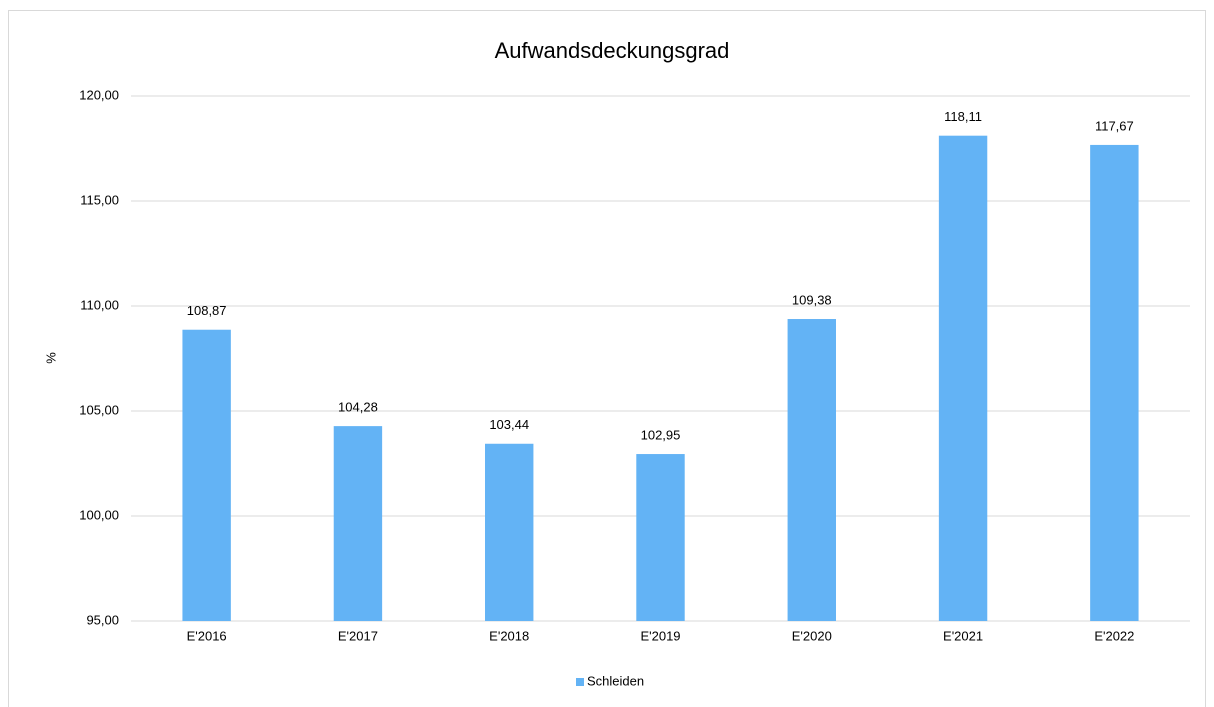 The width and height of the screenshot is (1214, 707). I want to click on x-tick-label: E'2022, so click(1114, 635).